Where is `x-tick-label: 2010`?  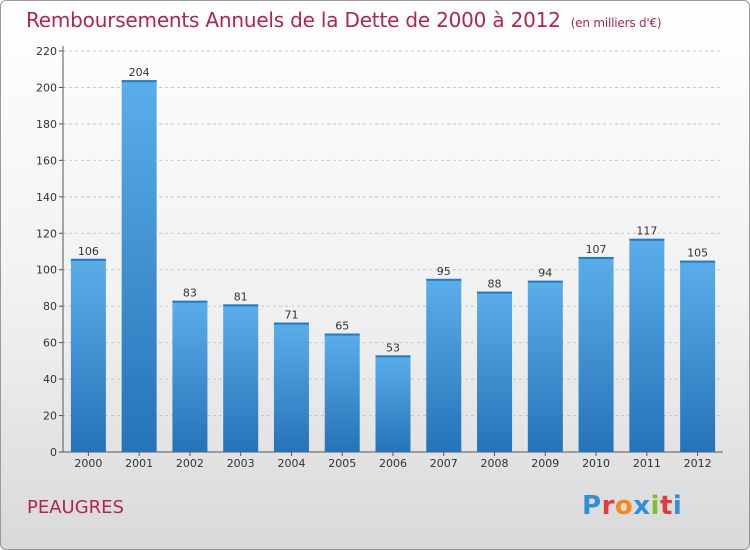
x-tick-label: 2010 is located at coordinates (596, 463).